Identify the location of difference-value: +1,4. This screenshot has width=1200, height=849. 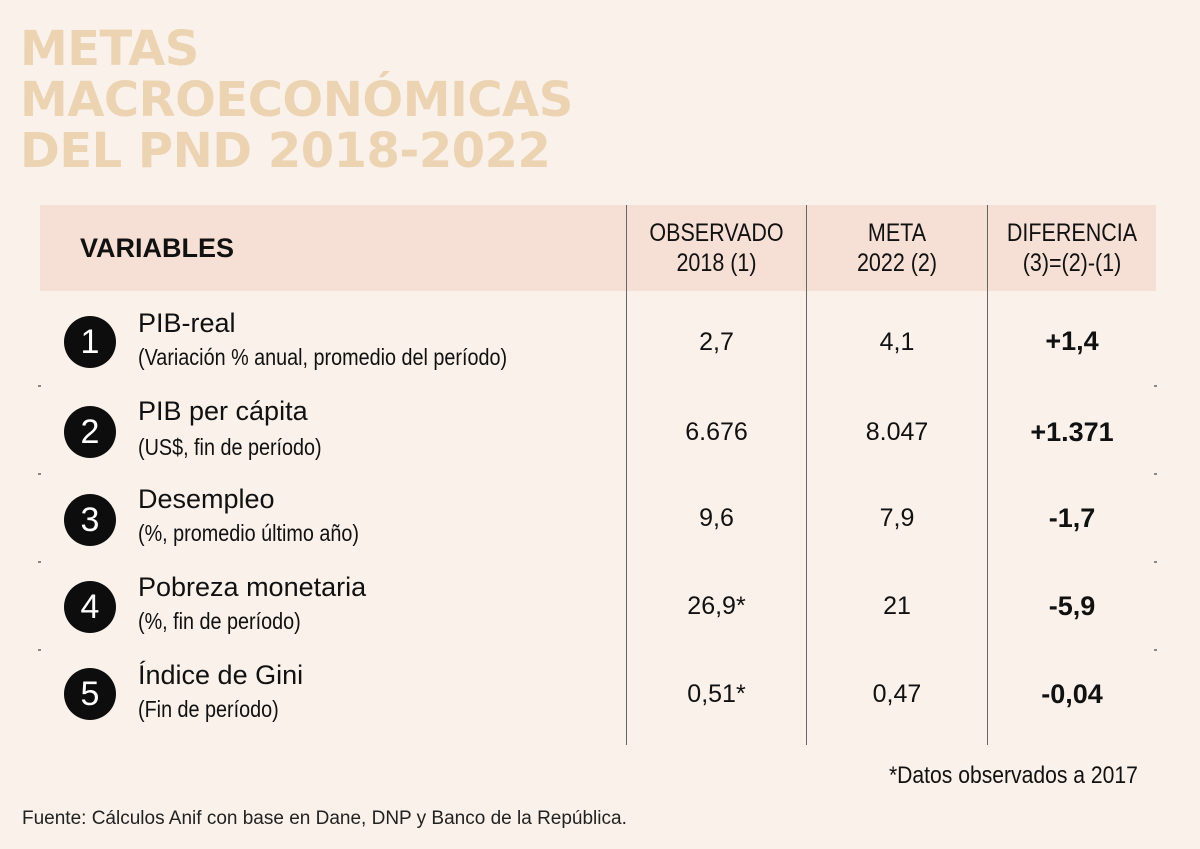
(1072, 341).